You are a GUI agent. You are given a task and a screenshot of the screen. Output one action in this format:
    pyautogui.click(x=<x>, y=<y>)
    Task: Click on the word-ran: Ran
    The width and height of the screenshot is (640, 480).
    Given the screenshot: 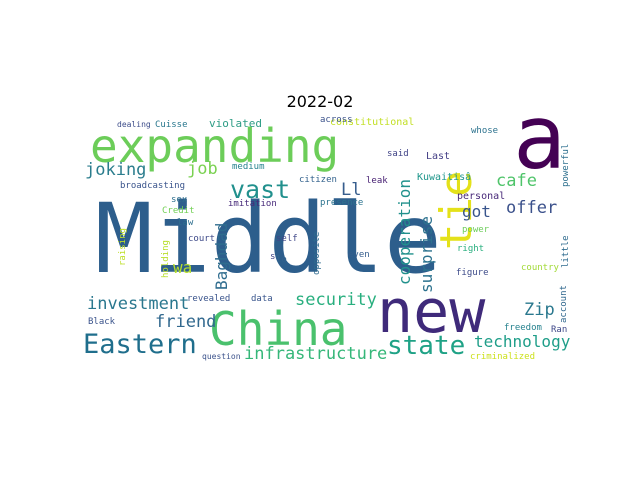 What is the action you would take?
    pyautogui.click(x=559, y=330)
    